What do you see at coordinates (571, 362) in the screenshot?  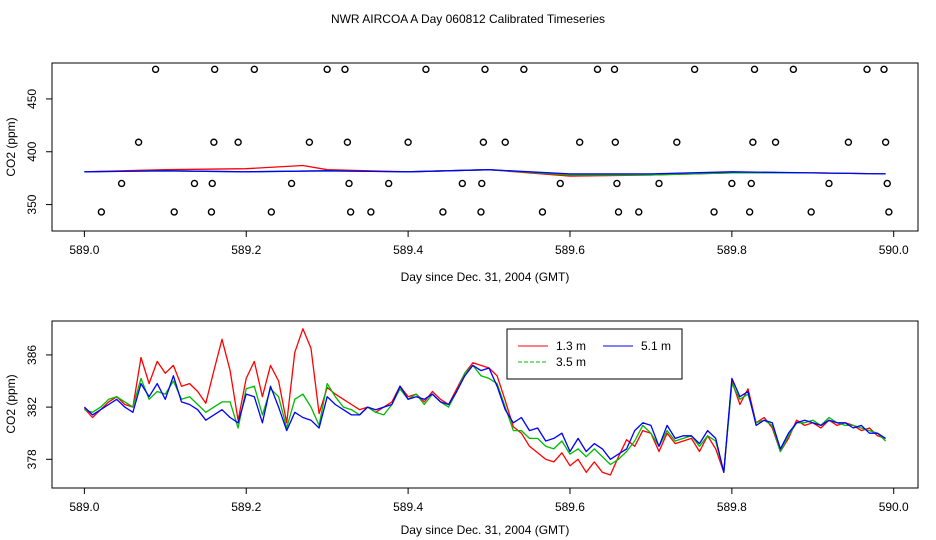 I see `legend-label-3-5m: 3.5 m` at bounding box center [571, 362].